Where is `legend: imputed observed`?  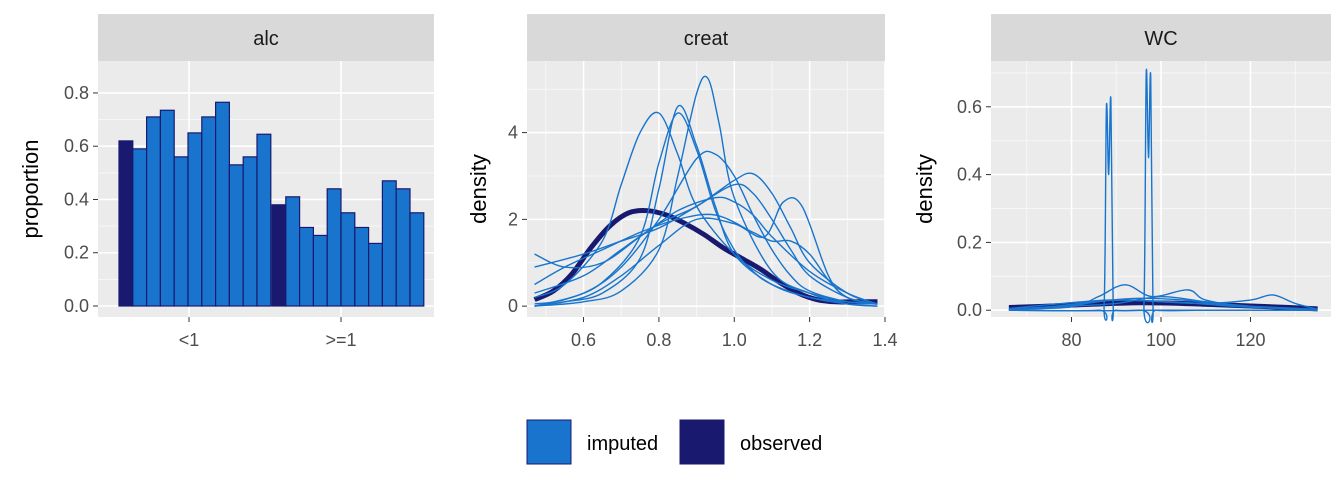 legend: imputed observed is located at coordinates (674, 442).